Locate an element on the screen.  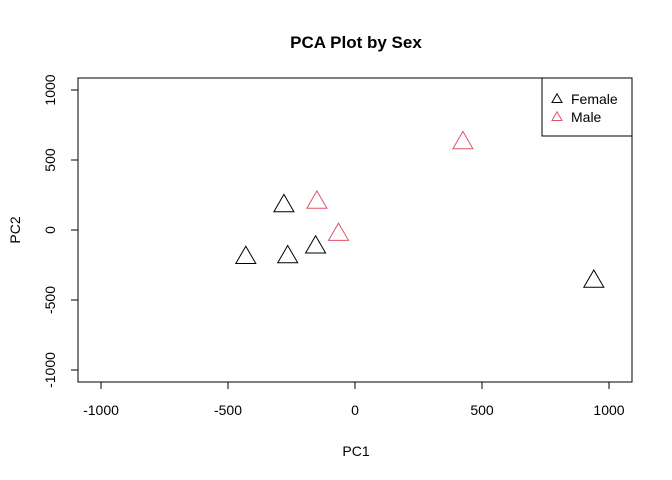
legend-label-male: Male is located at coordinates (586, 117).